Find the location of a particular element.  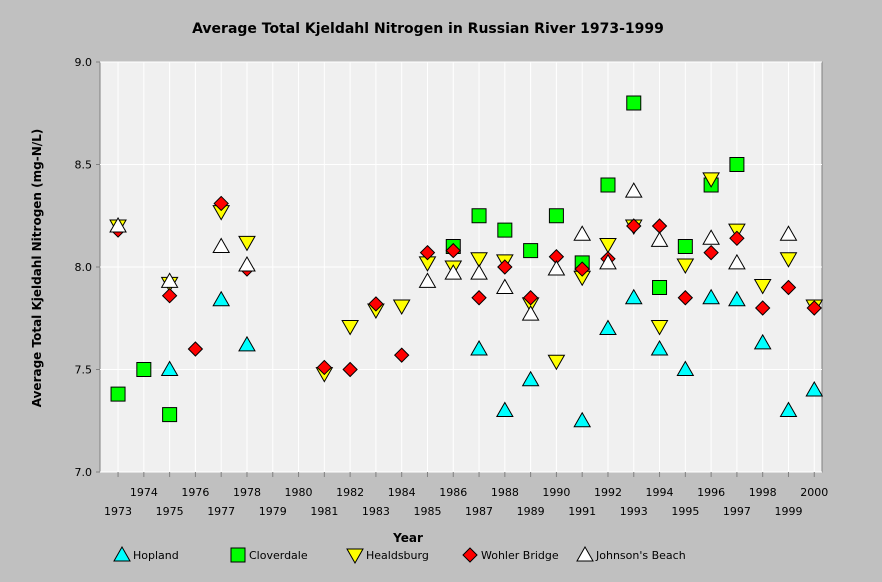

y-tick-label: 8.0 is located at coordinates (84, 267).